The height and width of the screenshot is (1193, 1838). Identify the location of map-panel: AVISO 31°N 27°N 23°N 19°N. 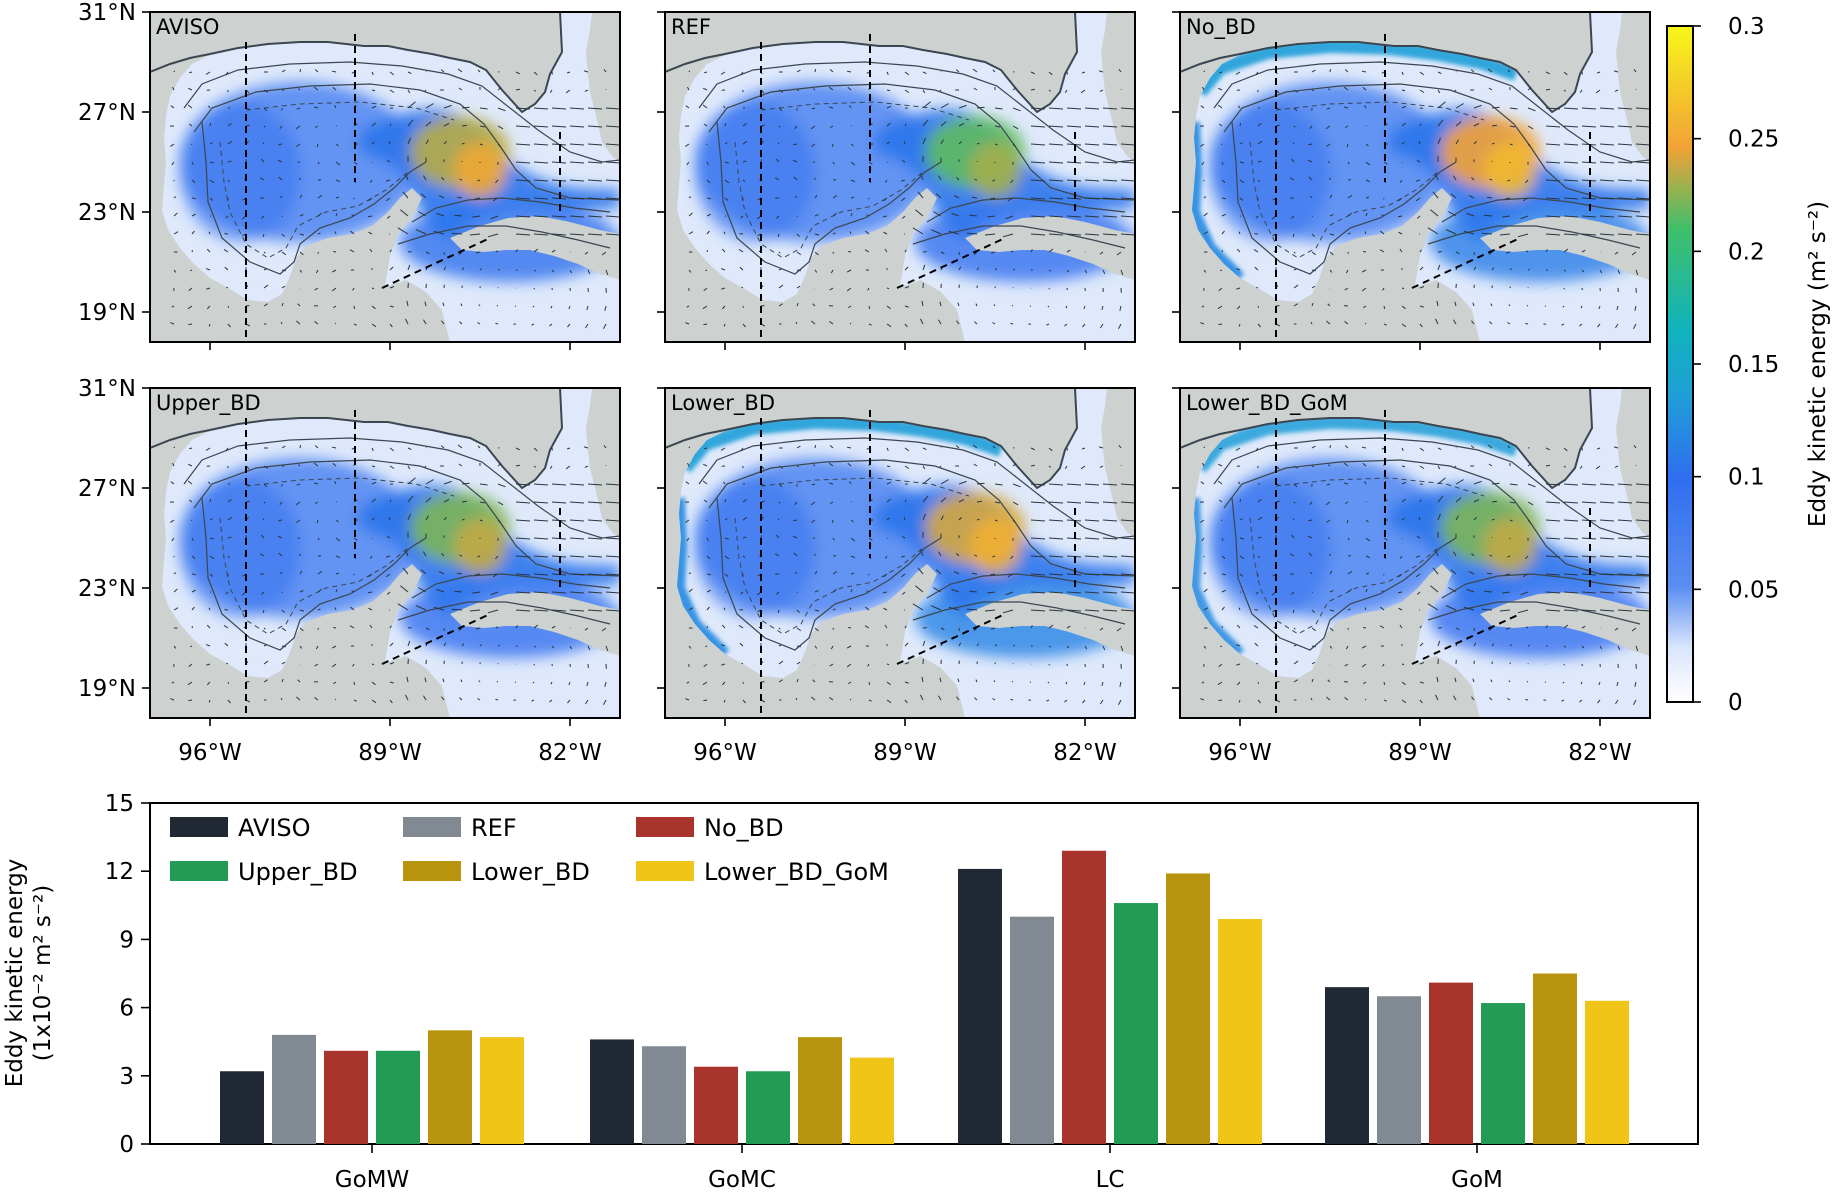
(349, 175).